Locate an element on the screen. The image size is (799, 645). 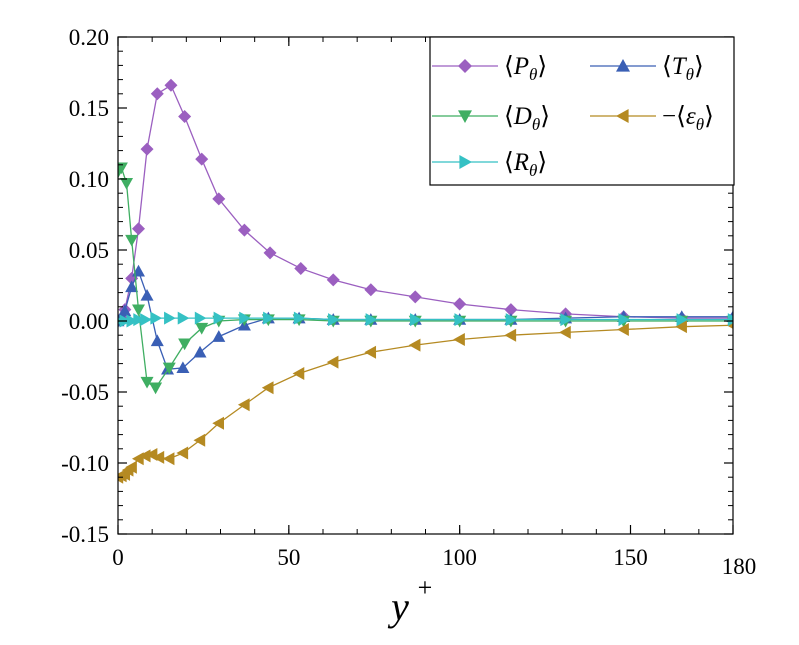
x-tick-label: 100 is located at coordinates (459, 557).